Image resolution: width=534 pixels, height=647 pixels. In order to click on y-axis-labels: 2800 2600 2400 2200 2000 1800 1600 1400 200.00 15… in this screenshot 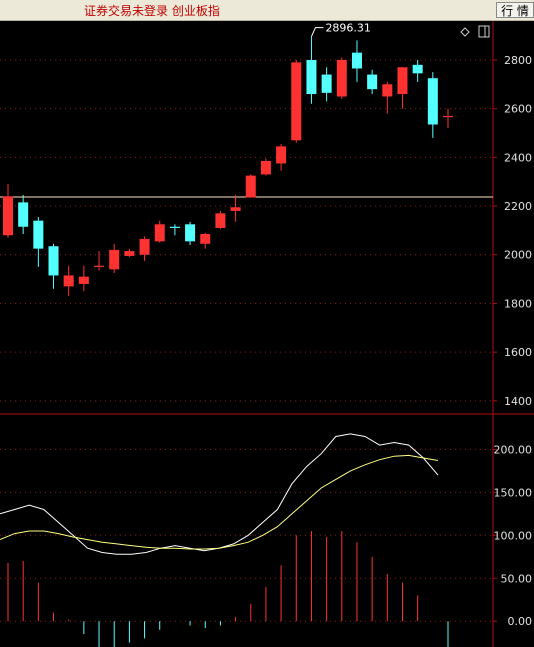, I will do `click(513, 341)`.